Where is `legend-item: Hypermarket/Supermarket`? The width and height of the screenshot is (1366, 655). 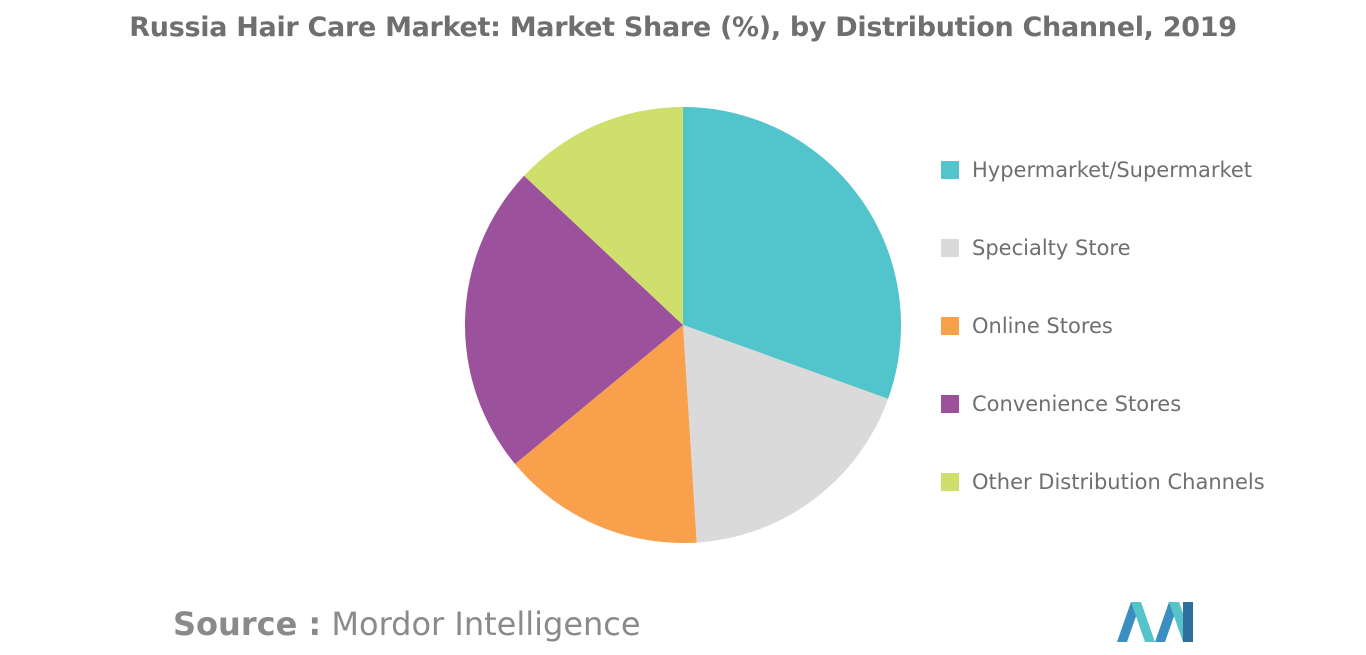
legend-item: Hypermarket/Supermarket is located at coordinates (1103, 170).